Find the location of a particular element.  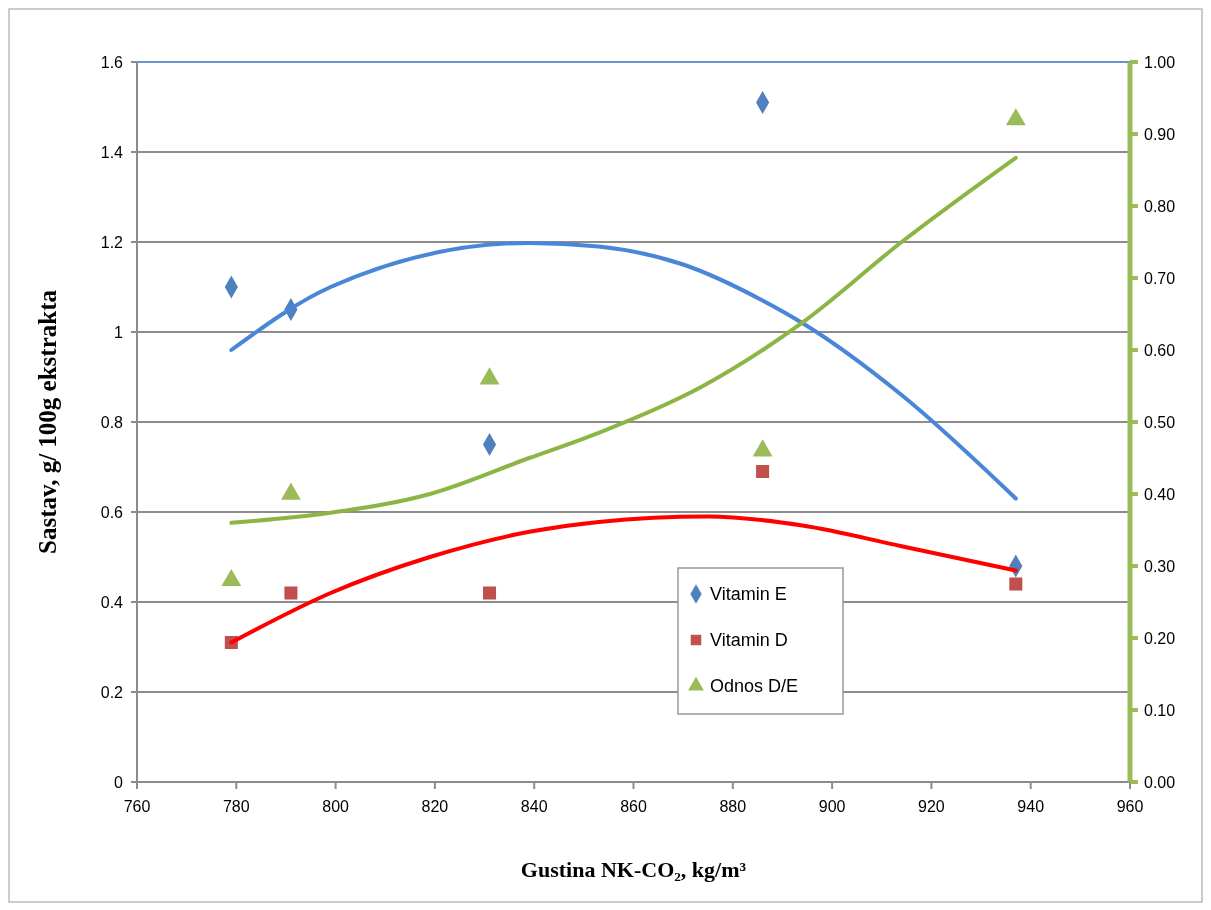

x-tick-label: 760 is located at coordinates (137, 806).